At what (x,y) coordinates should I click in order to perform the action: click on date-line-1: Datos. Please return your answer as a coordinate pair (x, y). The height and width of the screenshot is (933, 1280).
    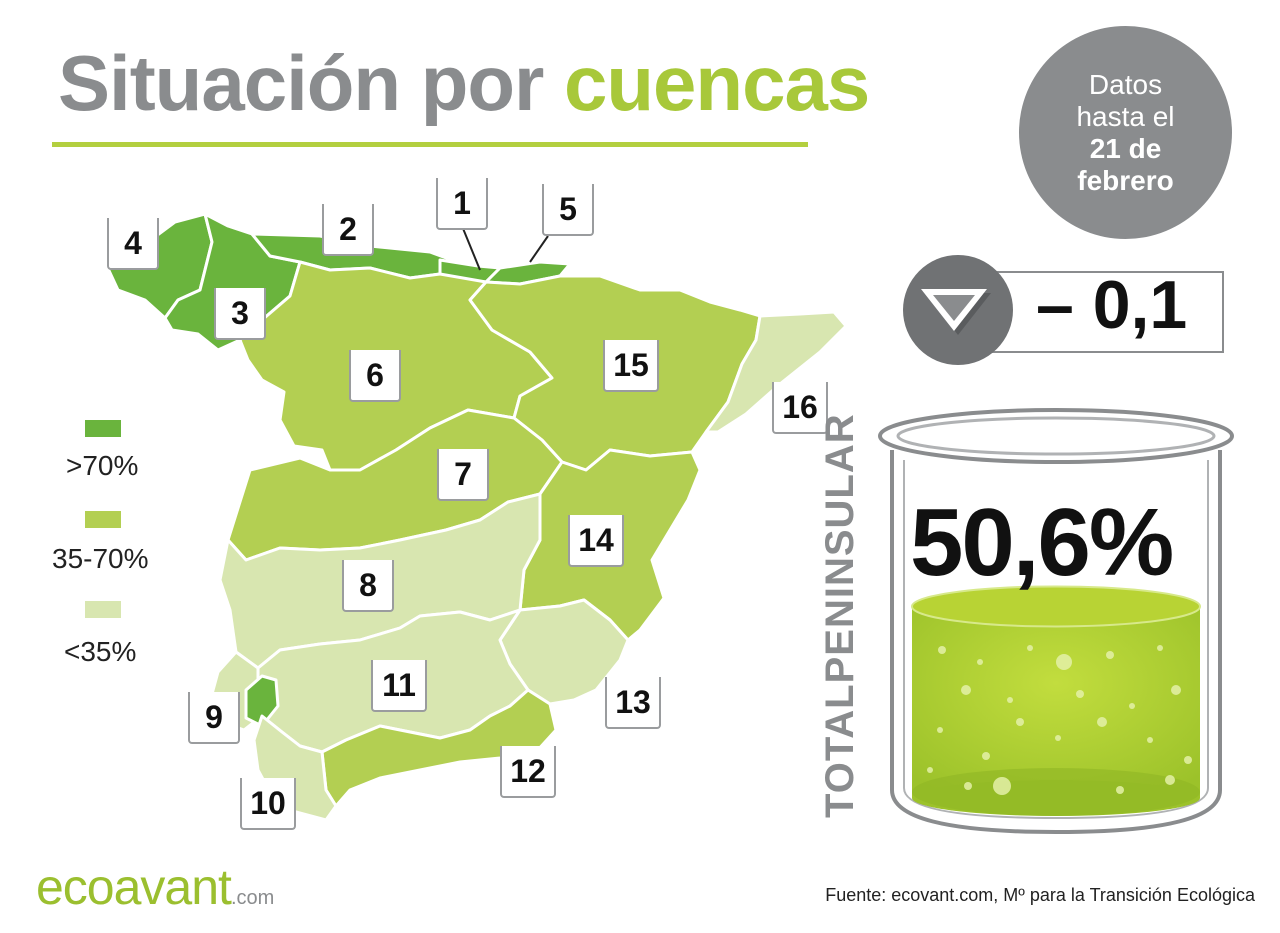
    Looking at the image, I should click on (1125, 84).